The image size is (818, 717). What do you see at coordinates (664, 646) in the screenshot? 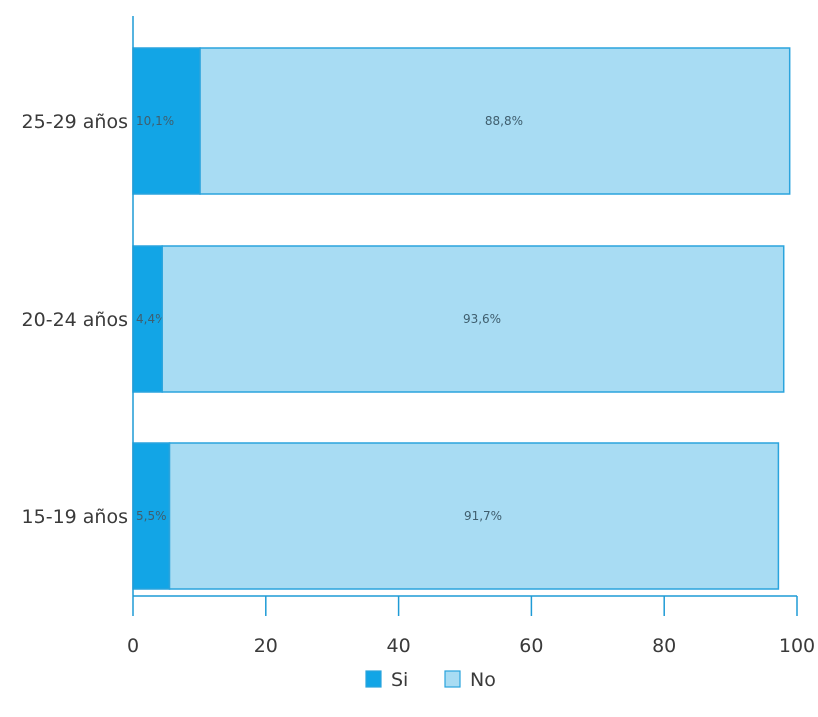
I see `x-tick-label-4: 80` at bounding box center [664, 646].